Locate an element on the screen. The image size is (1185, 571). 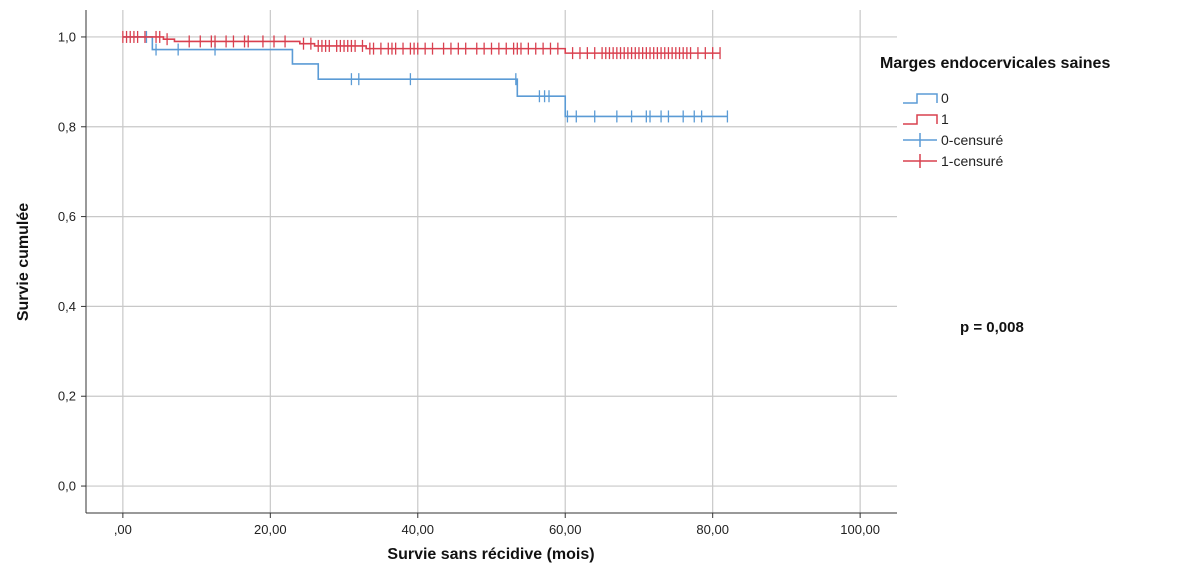
legend-title: Marges endocervicales saines is located at coordinates (995, 63).